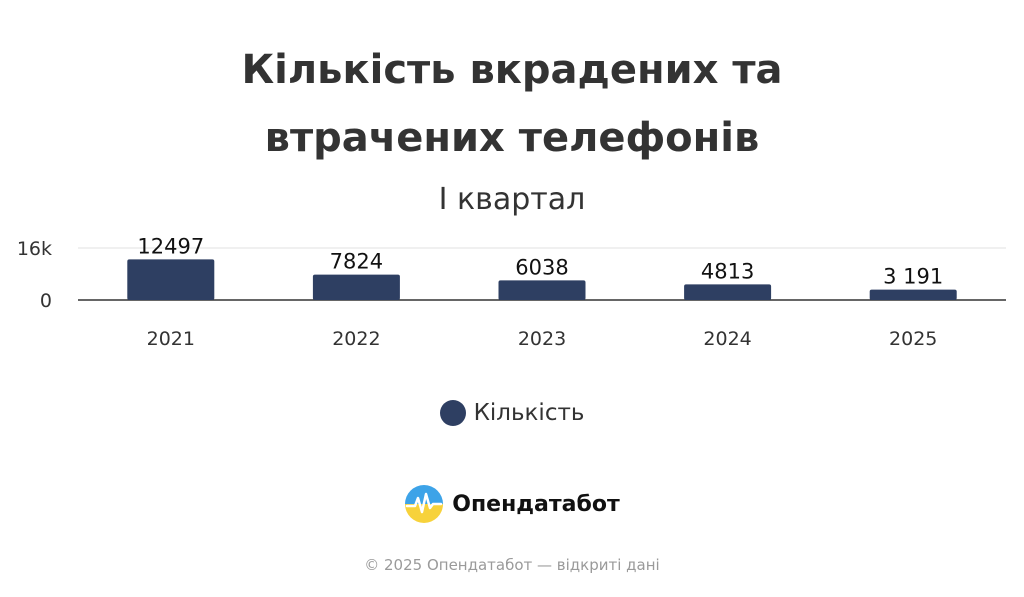 Image resolution: width=1024 pixels, height=597 pixels. What do you see at coordinates (170, 246) in the screenshot?
I see `data-label: 12497` at bounding box center [170, 246].